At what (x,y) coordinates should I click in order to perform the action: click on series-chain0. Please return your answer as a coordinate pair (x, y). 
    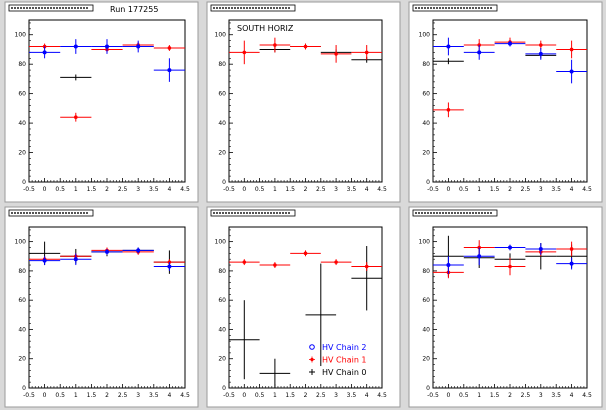
    Looking at the image, I should click on (76, 77).